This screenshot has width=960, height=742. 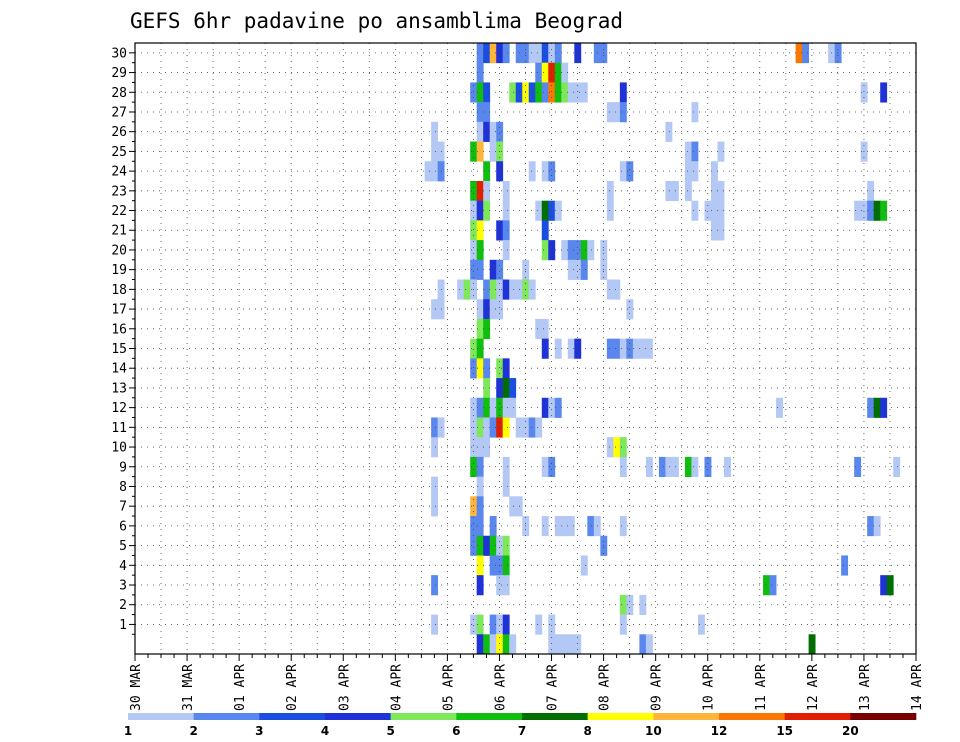 What do you see at coordinates (119, 369) in the screenshot?
I see `y-tick-label: 14` at bounding box center [119, 369].